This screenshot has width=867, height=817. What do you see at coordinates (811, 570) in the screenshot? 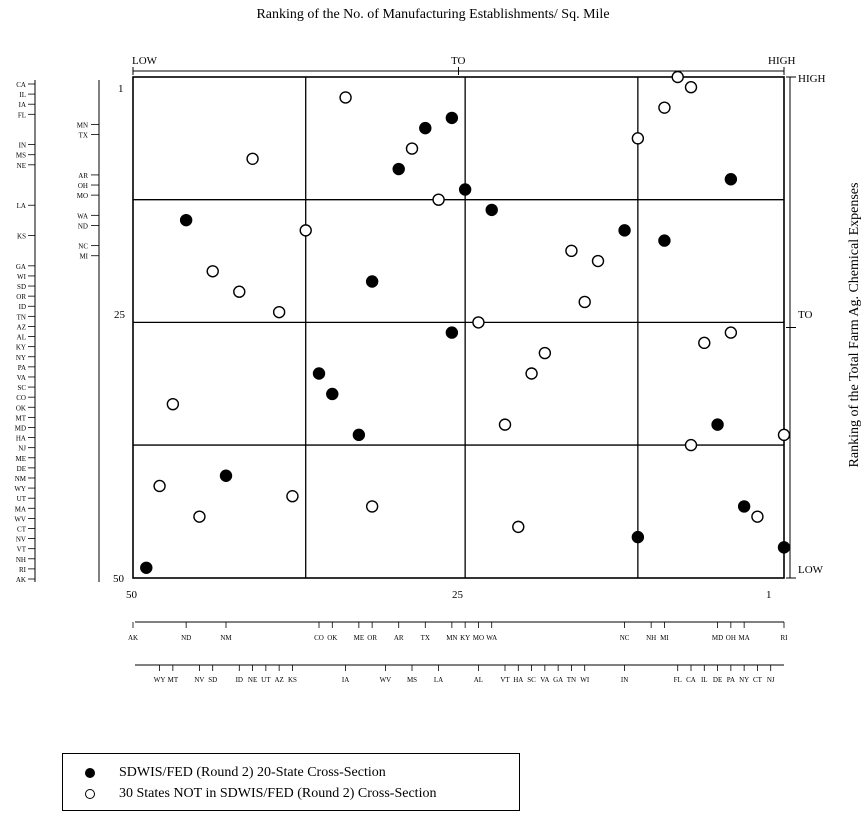
I see `right-axis-low-label: LOW` at bounding box center [811, 570].